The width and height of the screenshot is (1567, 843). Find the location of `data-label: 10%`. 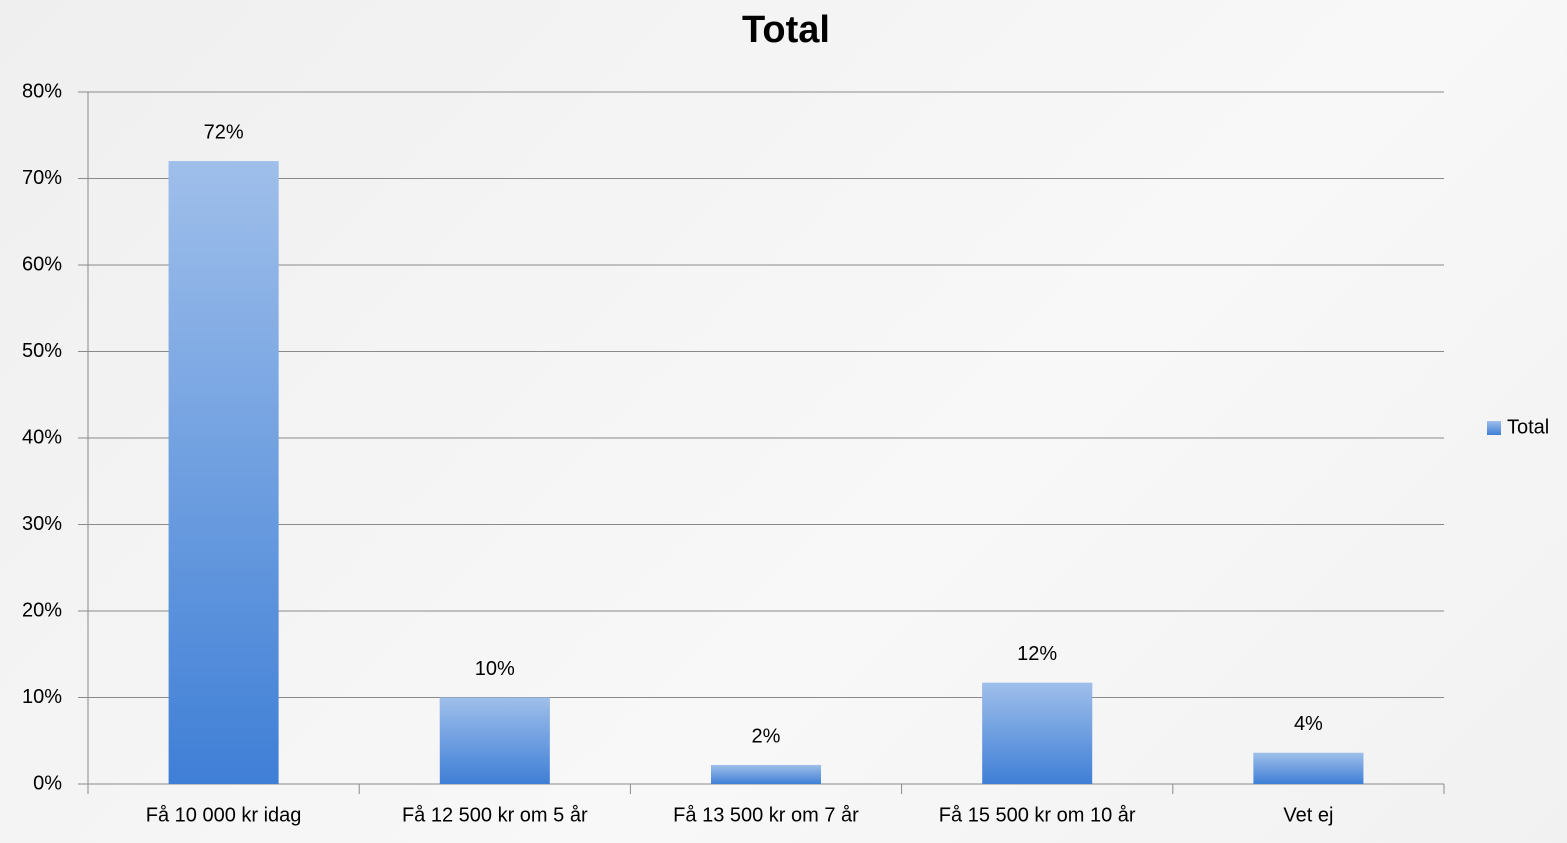

data-label: 10% is located at coordinates (495, 669).